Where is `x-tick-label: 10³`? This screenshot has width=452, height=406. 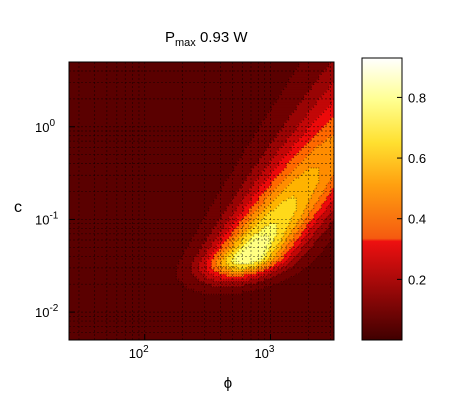 x-tick-label: 10³ is located at coordinates (264, 352).